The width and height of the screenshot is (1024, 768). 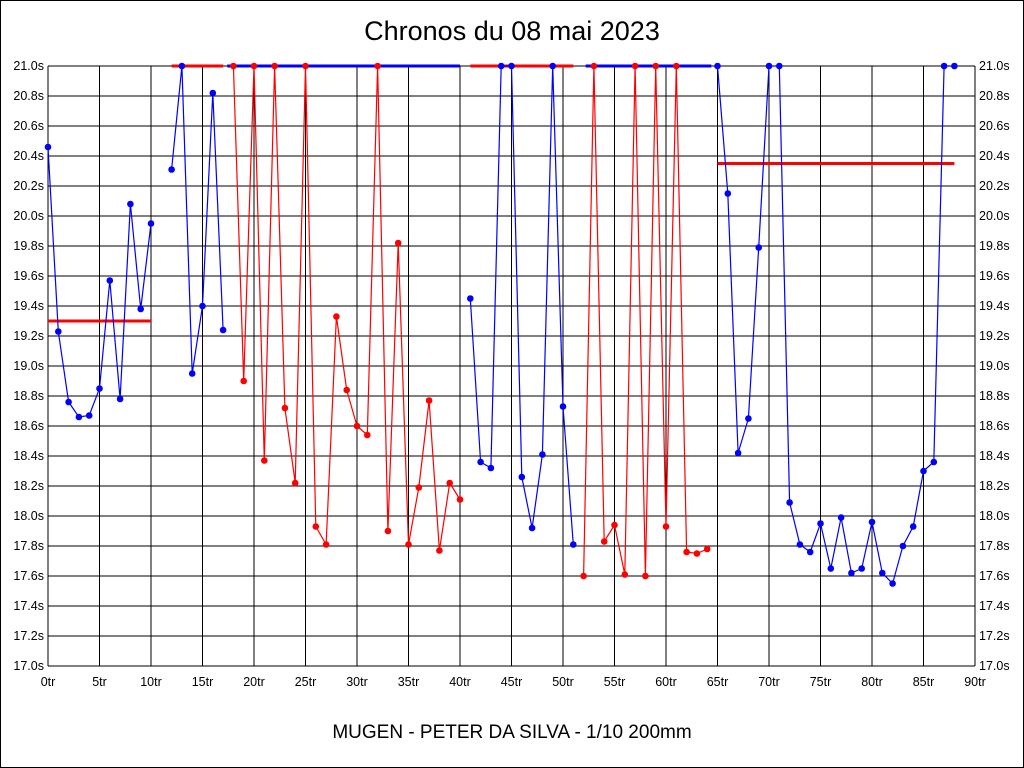 What do you see at coordinates (28, 426) in the screenshot?
I see `y-tick-label-left: 18.6s` at bounding box center [28, 426].